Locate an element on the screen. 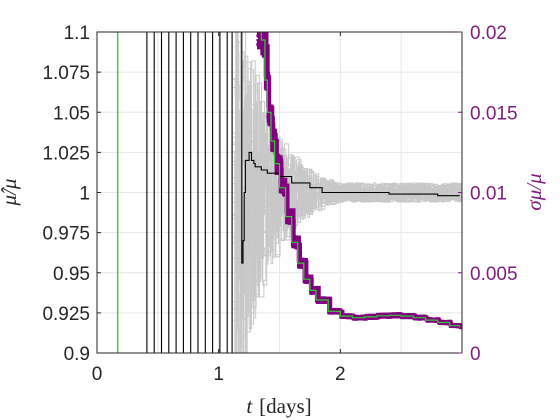 Image resolution: width=560 pixels, height=420 pixels. y-left-axis-label: μ̂/μ is located at coordinates (10, 193).